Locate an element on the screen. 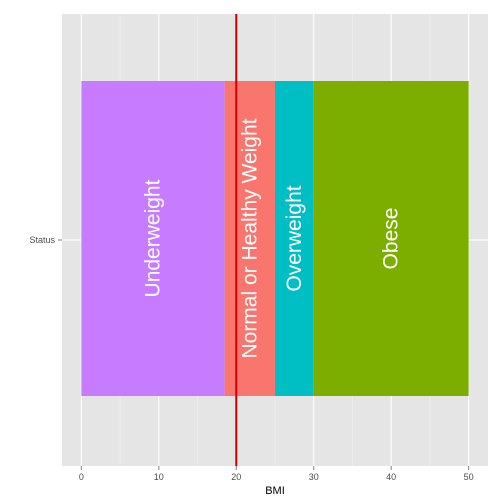 The image size is (504, 504). x-tick-label: 40 is located at coordinates (391, 477).